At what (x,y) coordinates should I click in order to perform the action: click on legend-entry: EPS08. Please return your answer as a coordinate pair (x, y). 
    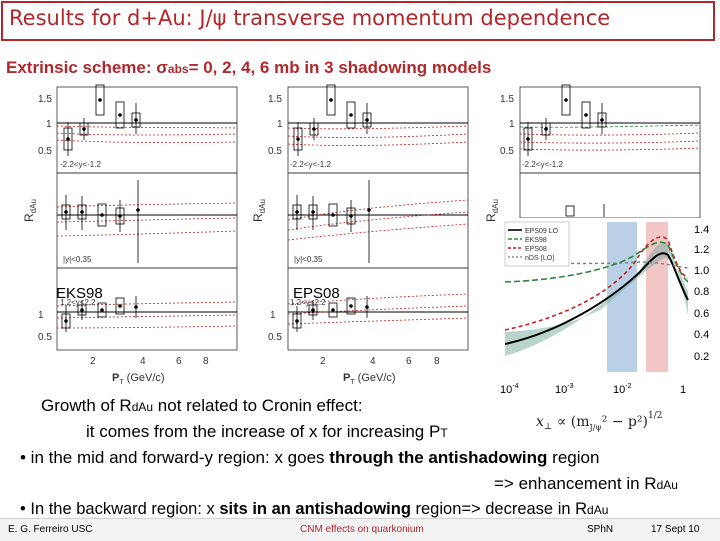
    Looking at the image, I should click on (536, 249).